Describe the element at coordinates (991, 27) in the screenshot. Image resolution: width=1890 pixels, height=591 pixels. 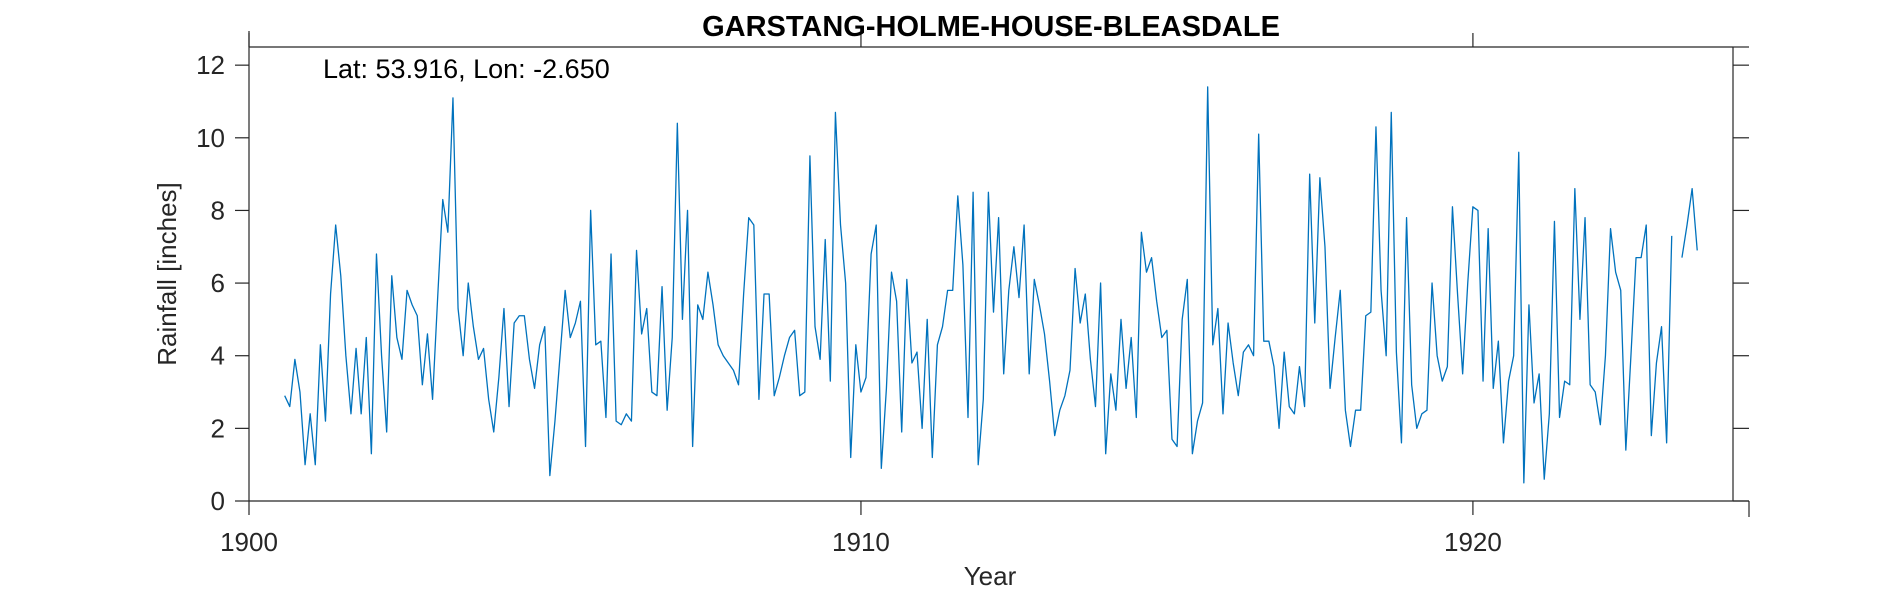
I see `chart-title: GARSTANG-HOLME-HOUSE-BLEASDALE` at that location.